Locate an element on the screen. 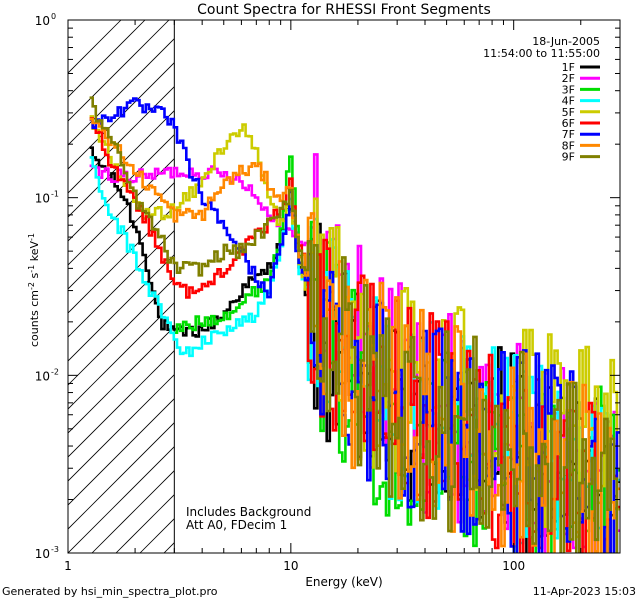 The image size is (640, 600). legend-label: 7F is located at coordinates (568, 134).